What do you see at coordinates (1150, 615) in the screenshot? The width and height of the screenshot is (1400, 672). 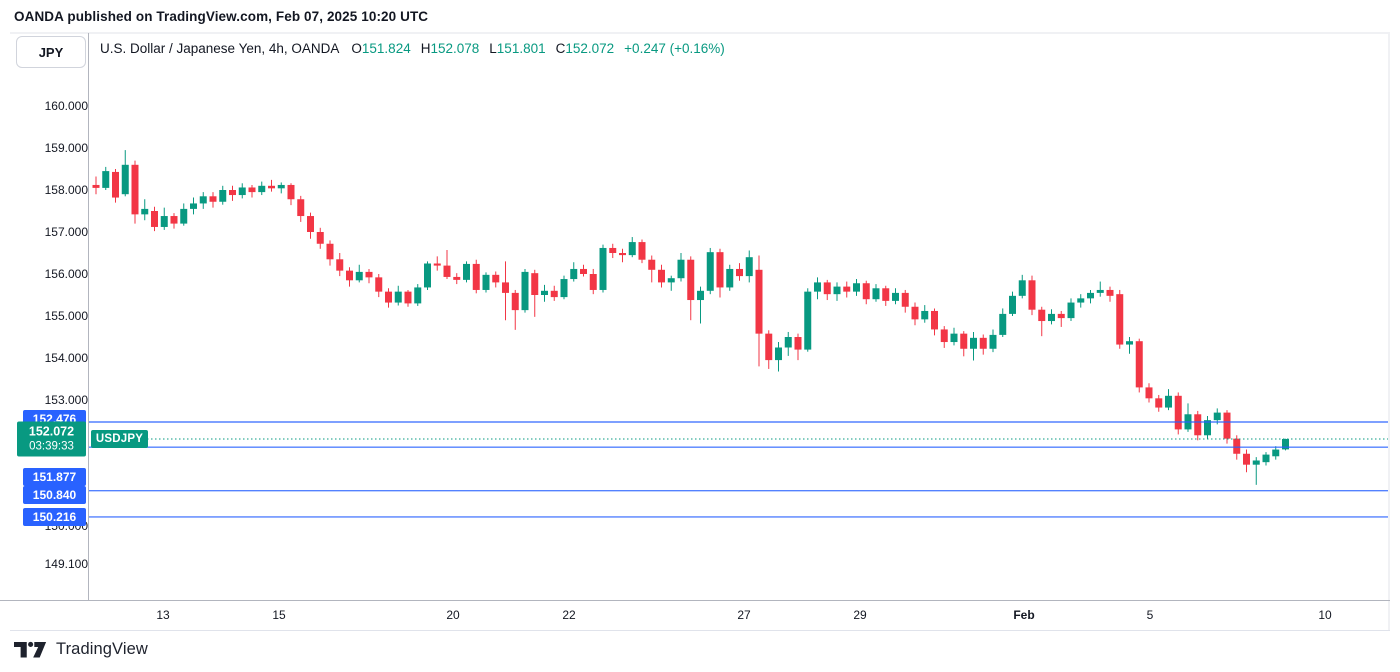 I see `x-axis-tick-label: 5` at bounding box center [1150, 615].